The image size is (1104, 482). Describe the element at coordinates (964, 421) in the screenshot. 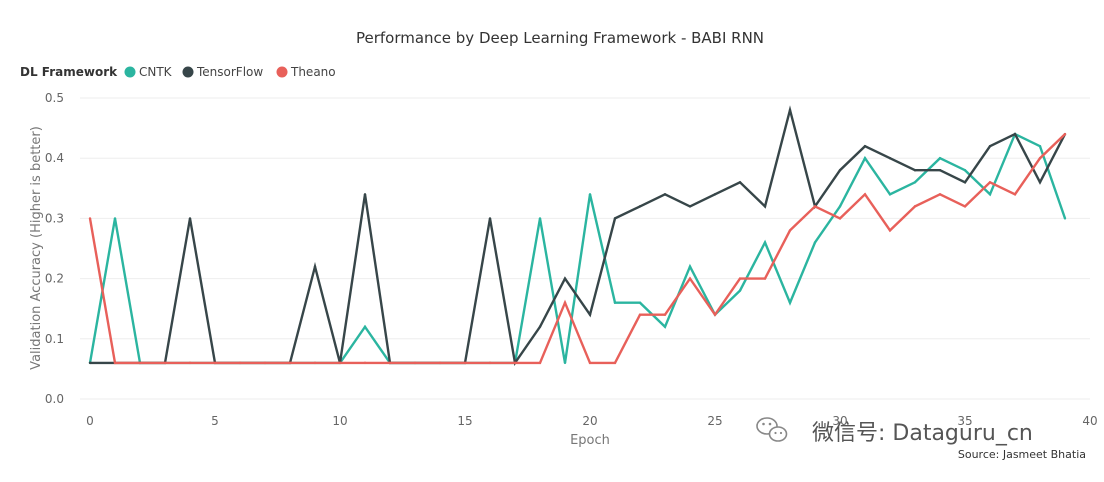

I see `x-tick-label: 35` at that location.